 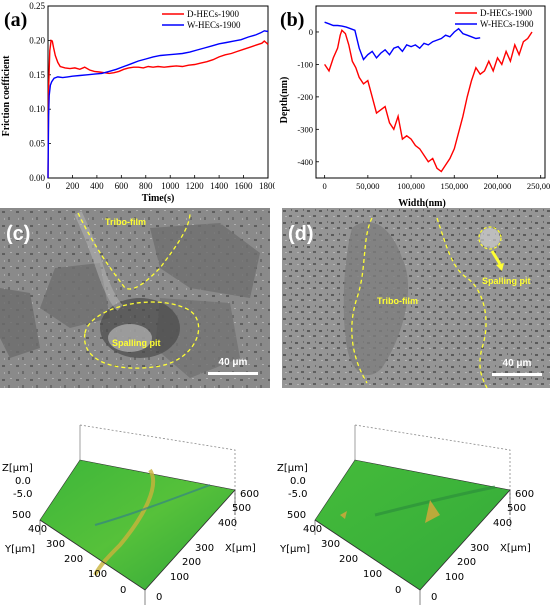 What do you see at coordinates (267, 186) in the screenshot?
I see `x-tick-label: 1800` at bounding box center [267, 186].